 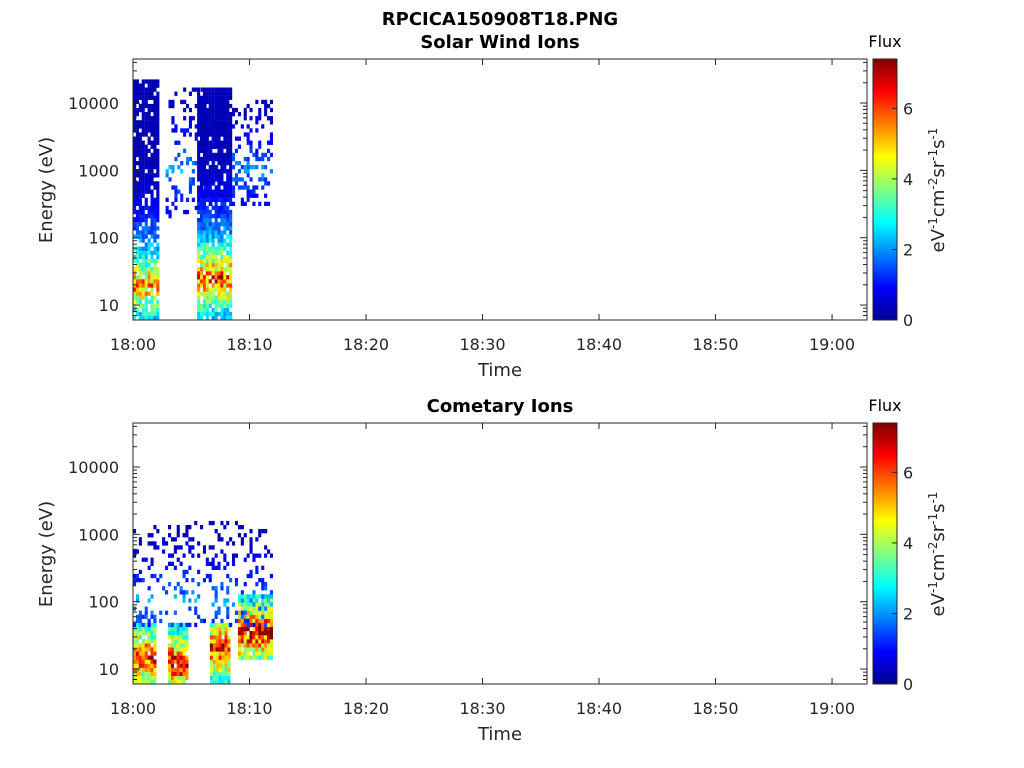 What do you see at coordinates (908, 684) in the screenshot?
I see `colorbar-tick-label: 0` at bounding box center [908, 684].